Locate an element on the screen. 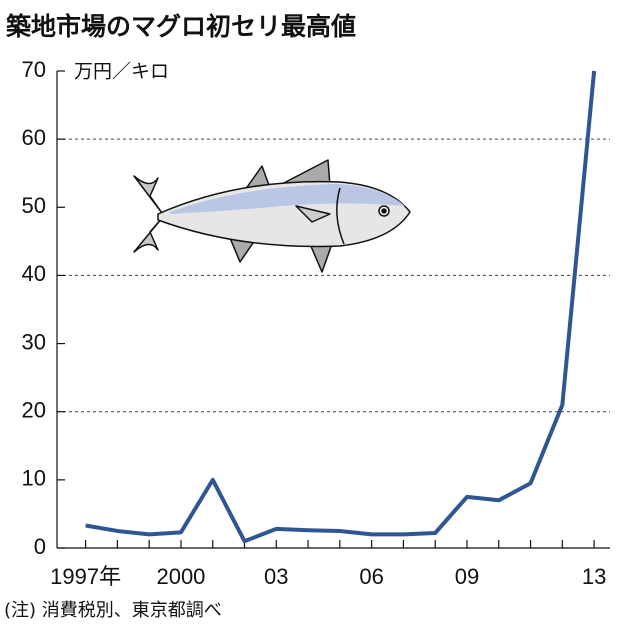 The width and height of the screenshot is (630, 630). y-tick-label: 50 is located at coordinates (34, 205).